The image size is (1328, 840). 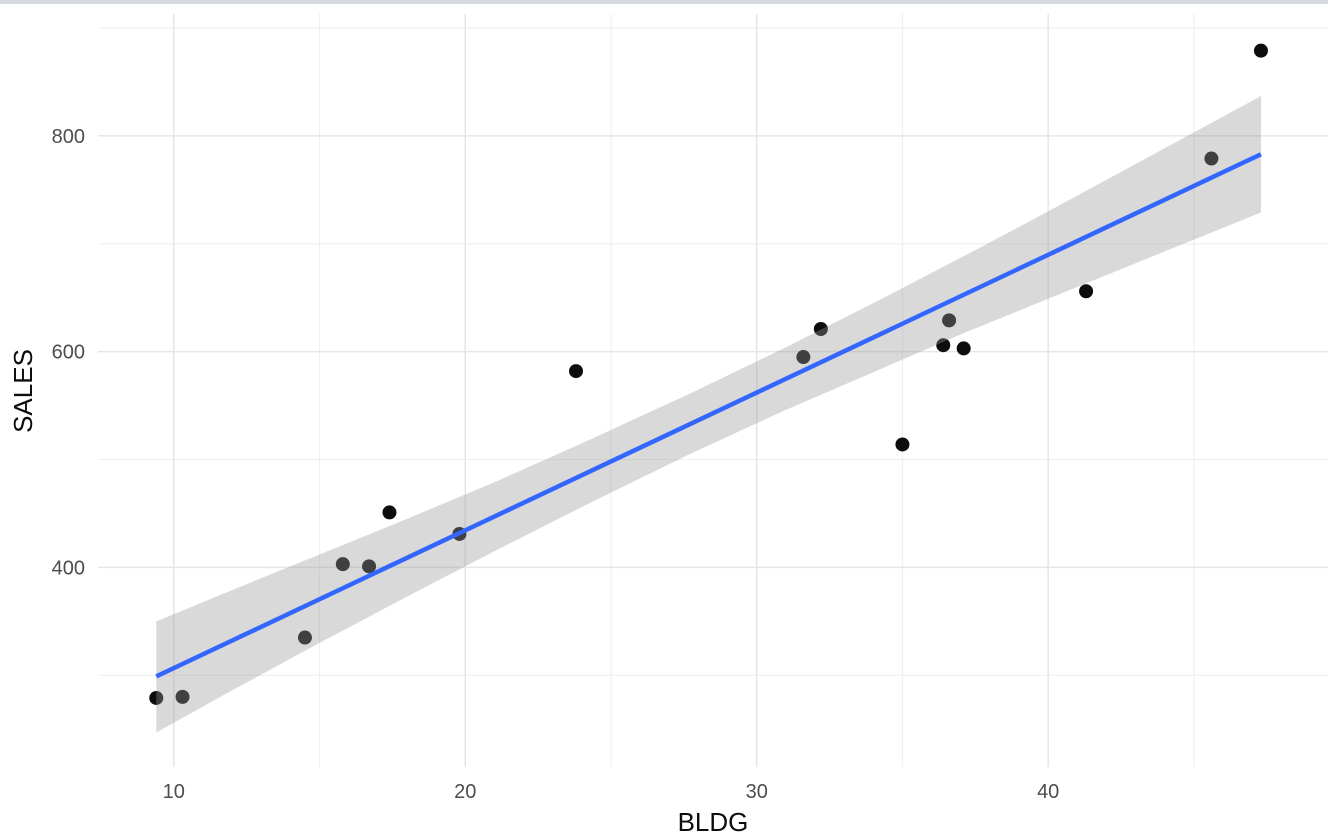 What do you see at coordinates (465, 792) in the screenshot?
I see `x-tick-label: 20` at bounding box center [465, 792].